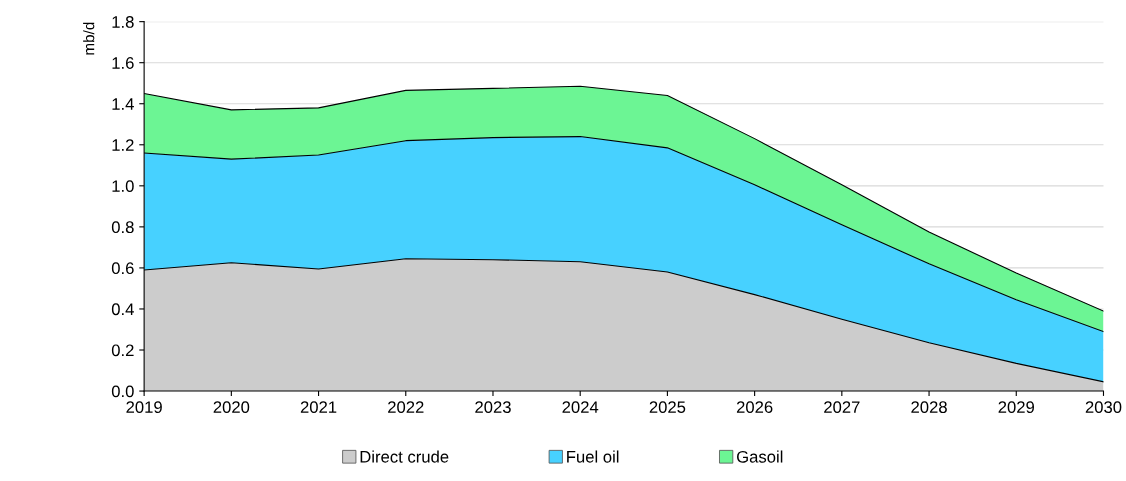 This screenshot has height=481, width=1126. Describe the element at coordinates (1103, 407) in the screenshot. I see `x-tick-label: 2030` at that location.